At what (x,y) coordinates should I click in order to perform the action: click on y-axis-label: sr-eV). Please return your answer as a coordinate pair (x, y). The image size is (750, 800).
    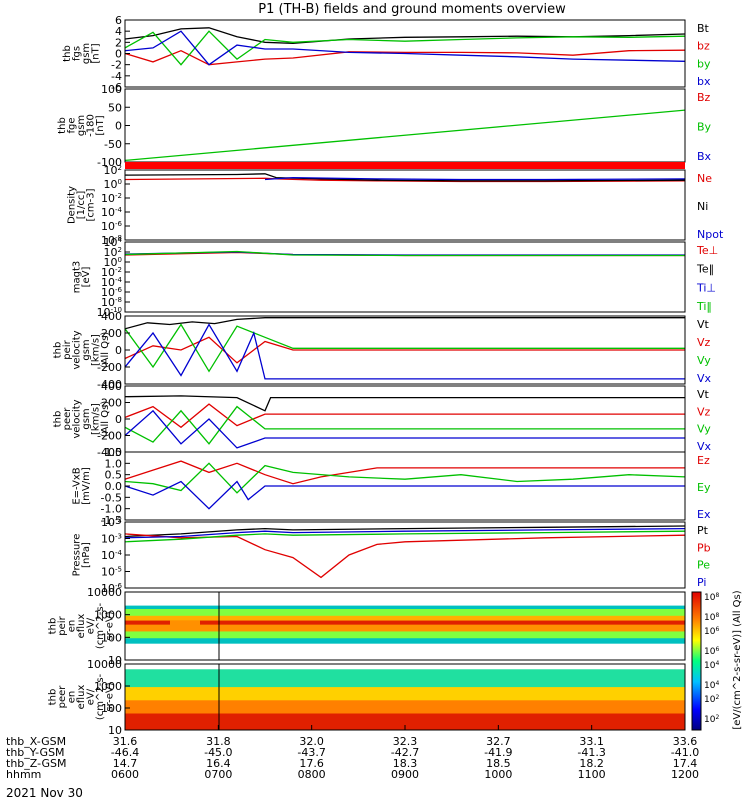
    Looking at the image, I should click on (110, 625).